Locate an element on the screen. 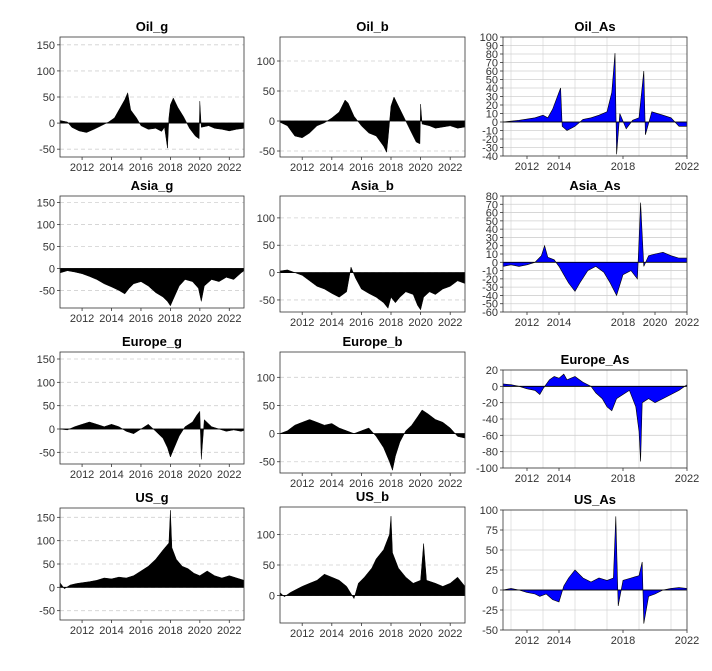  y-tick-label: -25 is located at coordinates (490, 611).